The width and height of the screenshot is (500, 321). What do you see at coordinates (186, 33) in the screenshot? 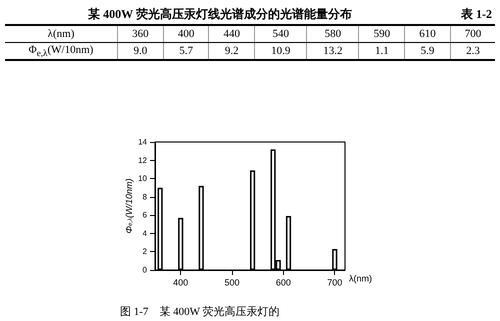
I see `category-label: 400` at bounding box center [186, 33].